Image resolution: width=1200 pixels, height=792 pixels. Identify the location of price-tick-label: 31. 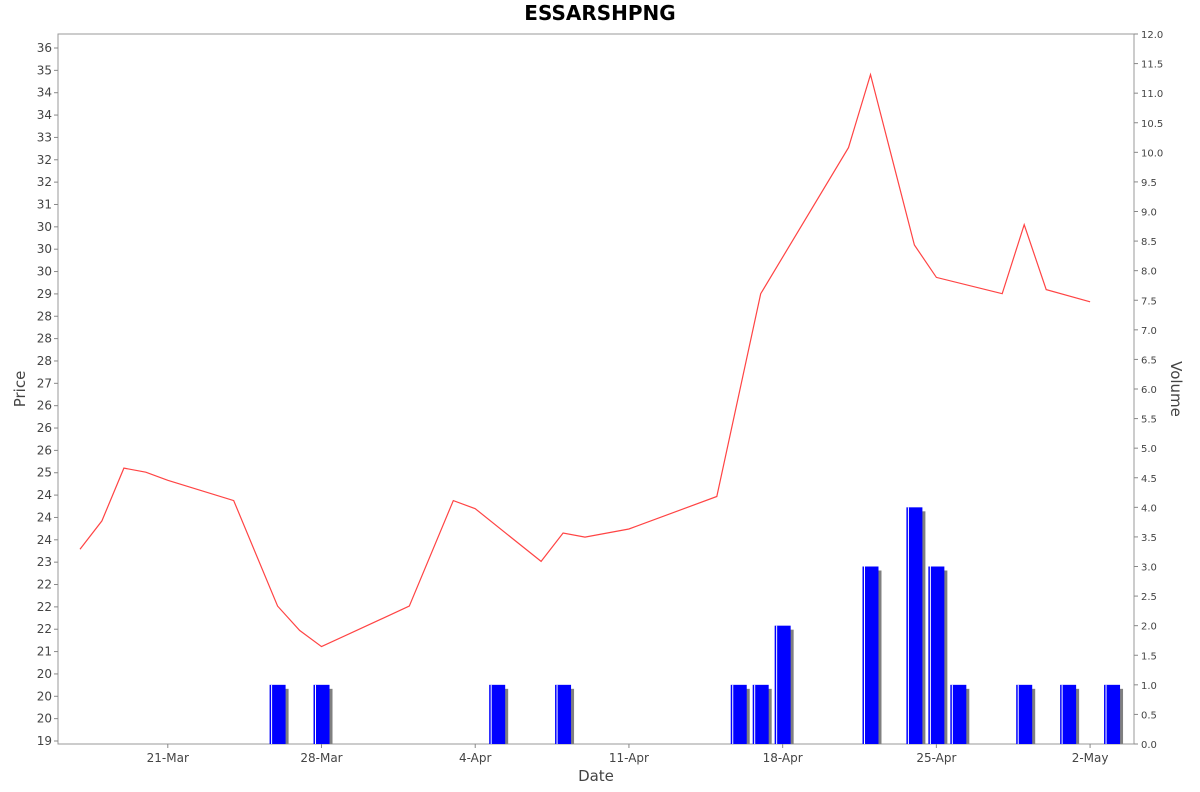
(44, 204).